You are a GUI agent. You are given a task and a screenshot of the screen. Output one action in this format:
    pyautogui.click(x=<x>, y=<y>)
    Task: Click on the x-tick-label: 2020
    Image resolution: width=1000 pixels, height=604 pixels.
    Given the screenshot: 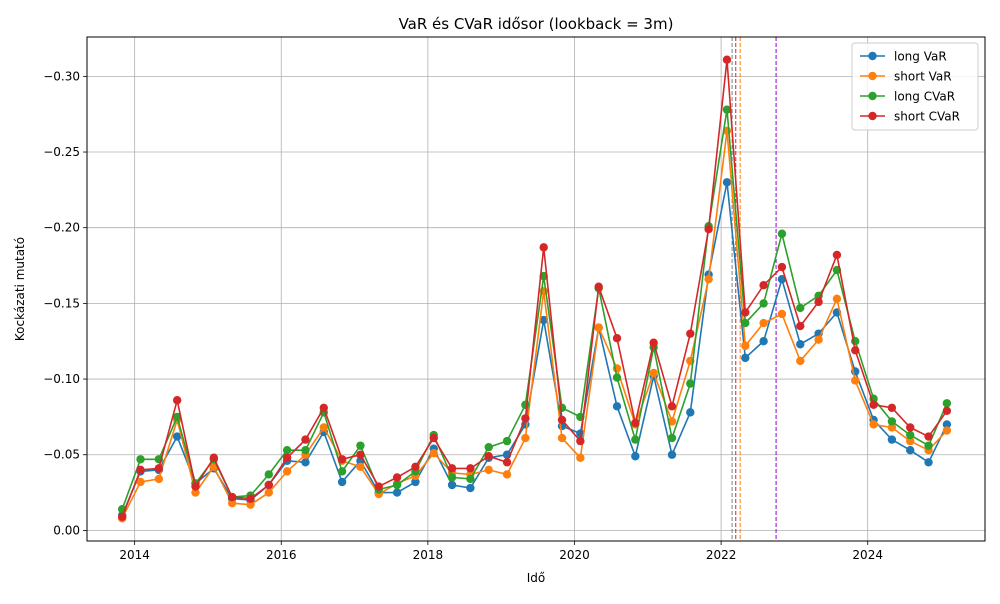 What is the action you would take?
    pyautogui.click(x=574, y=555)
    